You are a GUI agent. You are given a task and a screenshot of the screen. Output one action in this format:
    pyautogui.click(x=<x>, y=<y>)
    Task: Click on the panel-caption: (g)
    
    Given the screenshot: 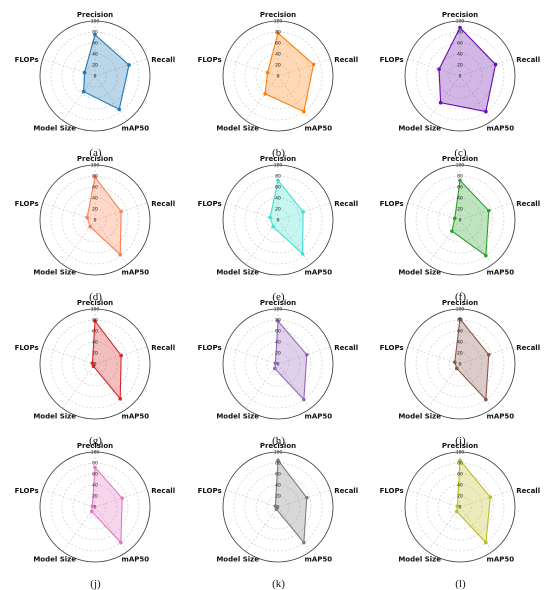 What is the action you would take?
    pyautogui.click(x=95, y=441)
    